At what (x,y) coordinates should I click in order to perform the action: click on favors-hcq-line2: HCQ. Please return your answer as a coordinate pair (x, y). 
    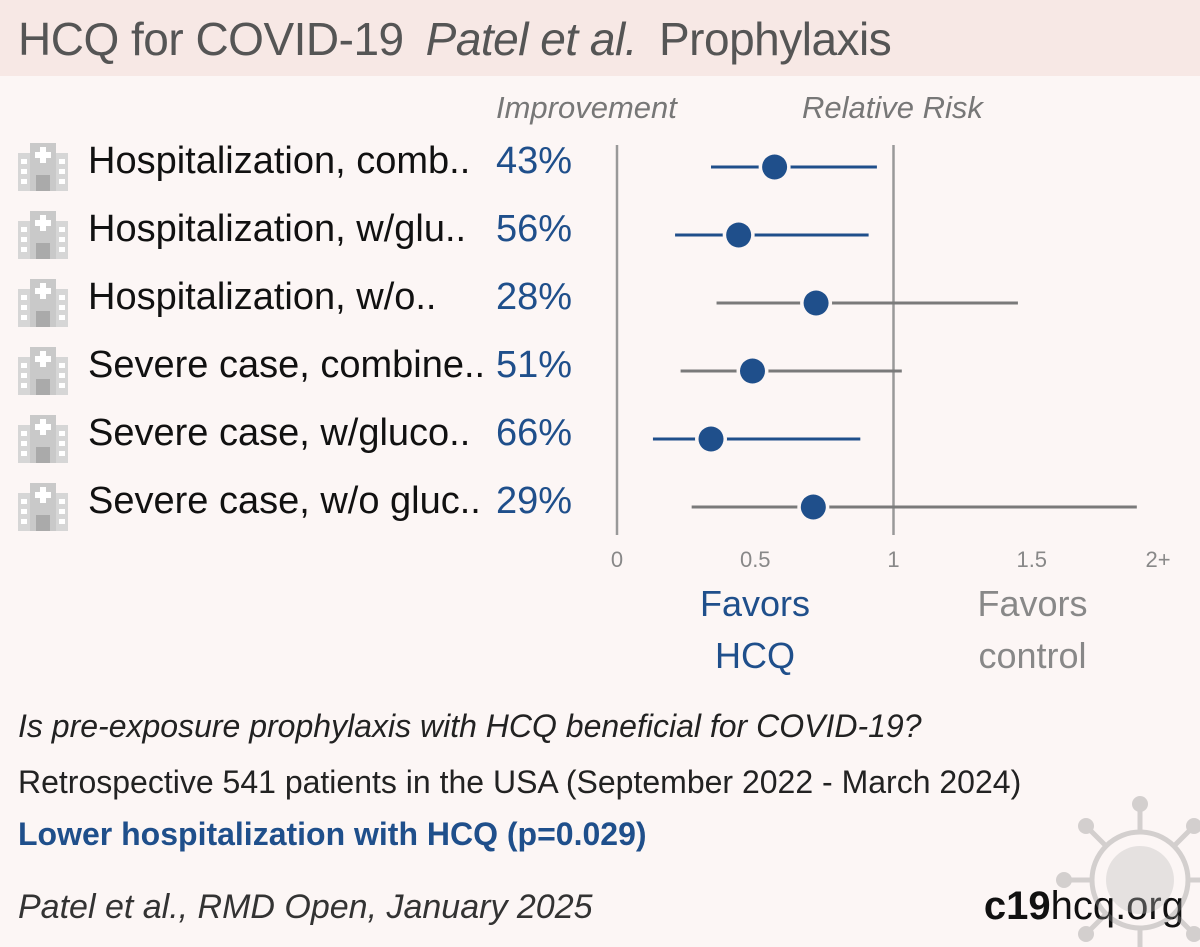
    Looking at the image, I should click on (755, 655).